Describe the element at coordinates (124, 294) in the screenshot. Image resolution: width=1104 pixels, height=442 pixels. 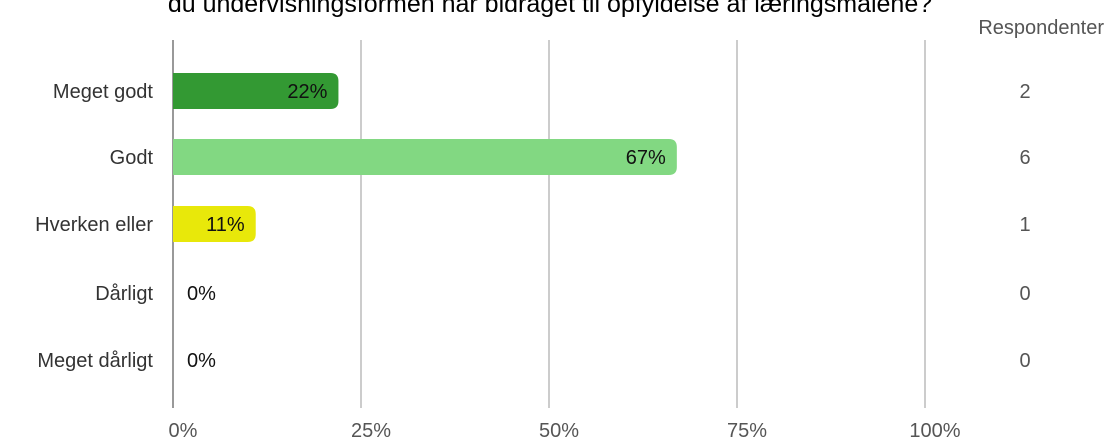
I see `category-label: Dårligt` at that location.